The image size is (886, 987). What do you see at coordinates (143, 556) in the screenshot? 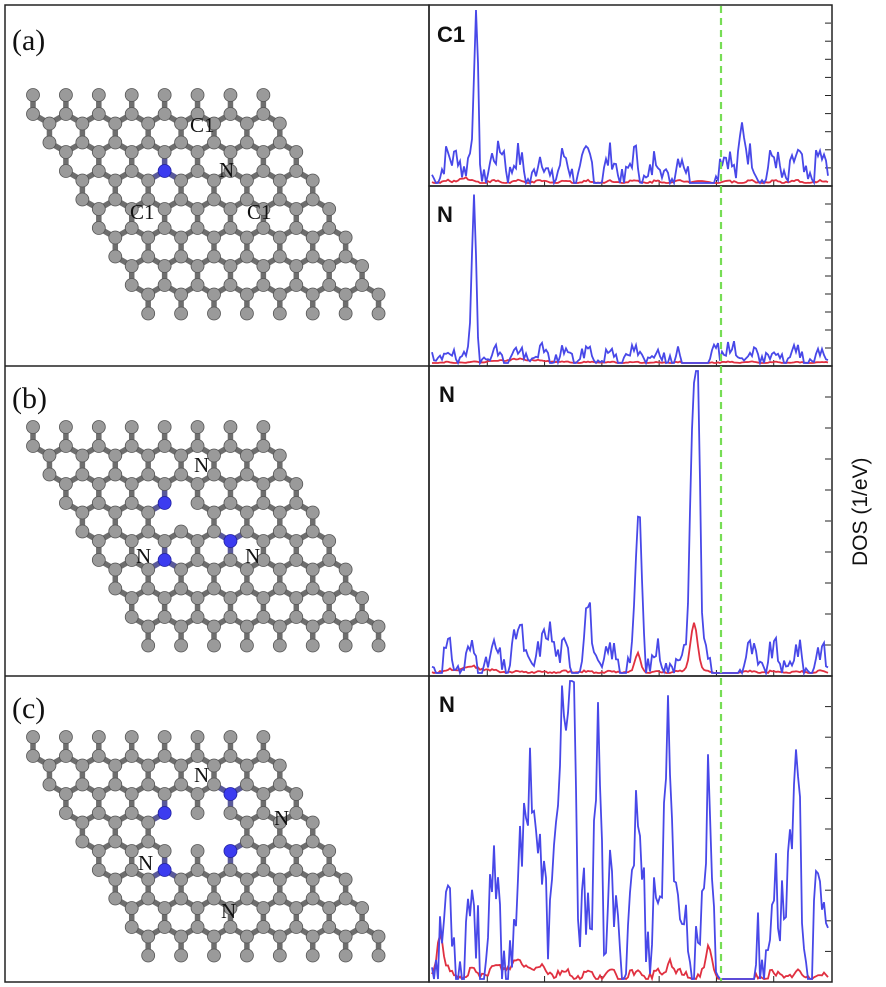
I see `atom-label-n-b2: N` at bounding box center [143, 556].